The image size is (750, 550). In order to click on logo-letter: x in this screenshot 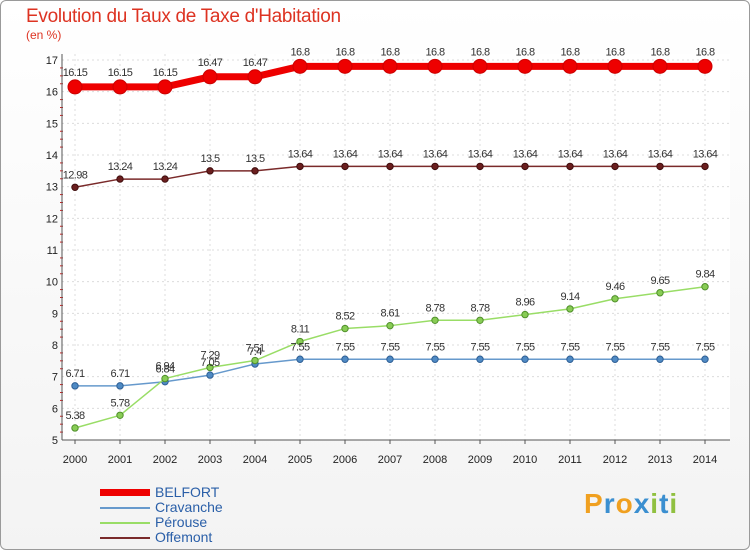, I will do `click(642, 503)`.